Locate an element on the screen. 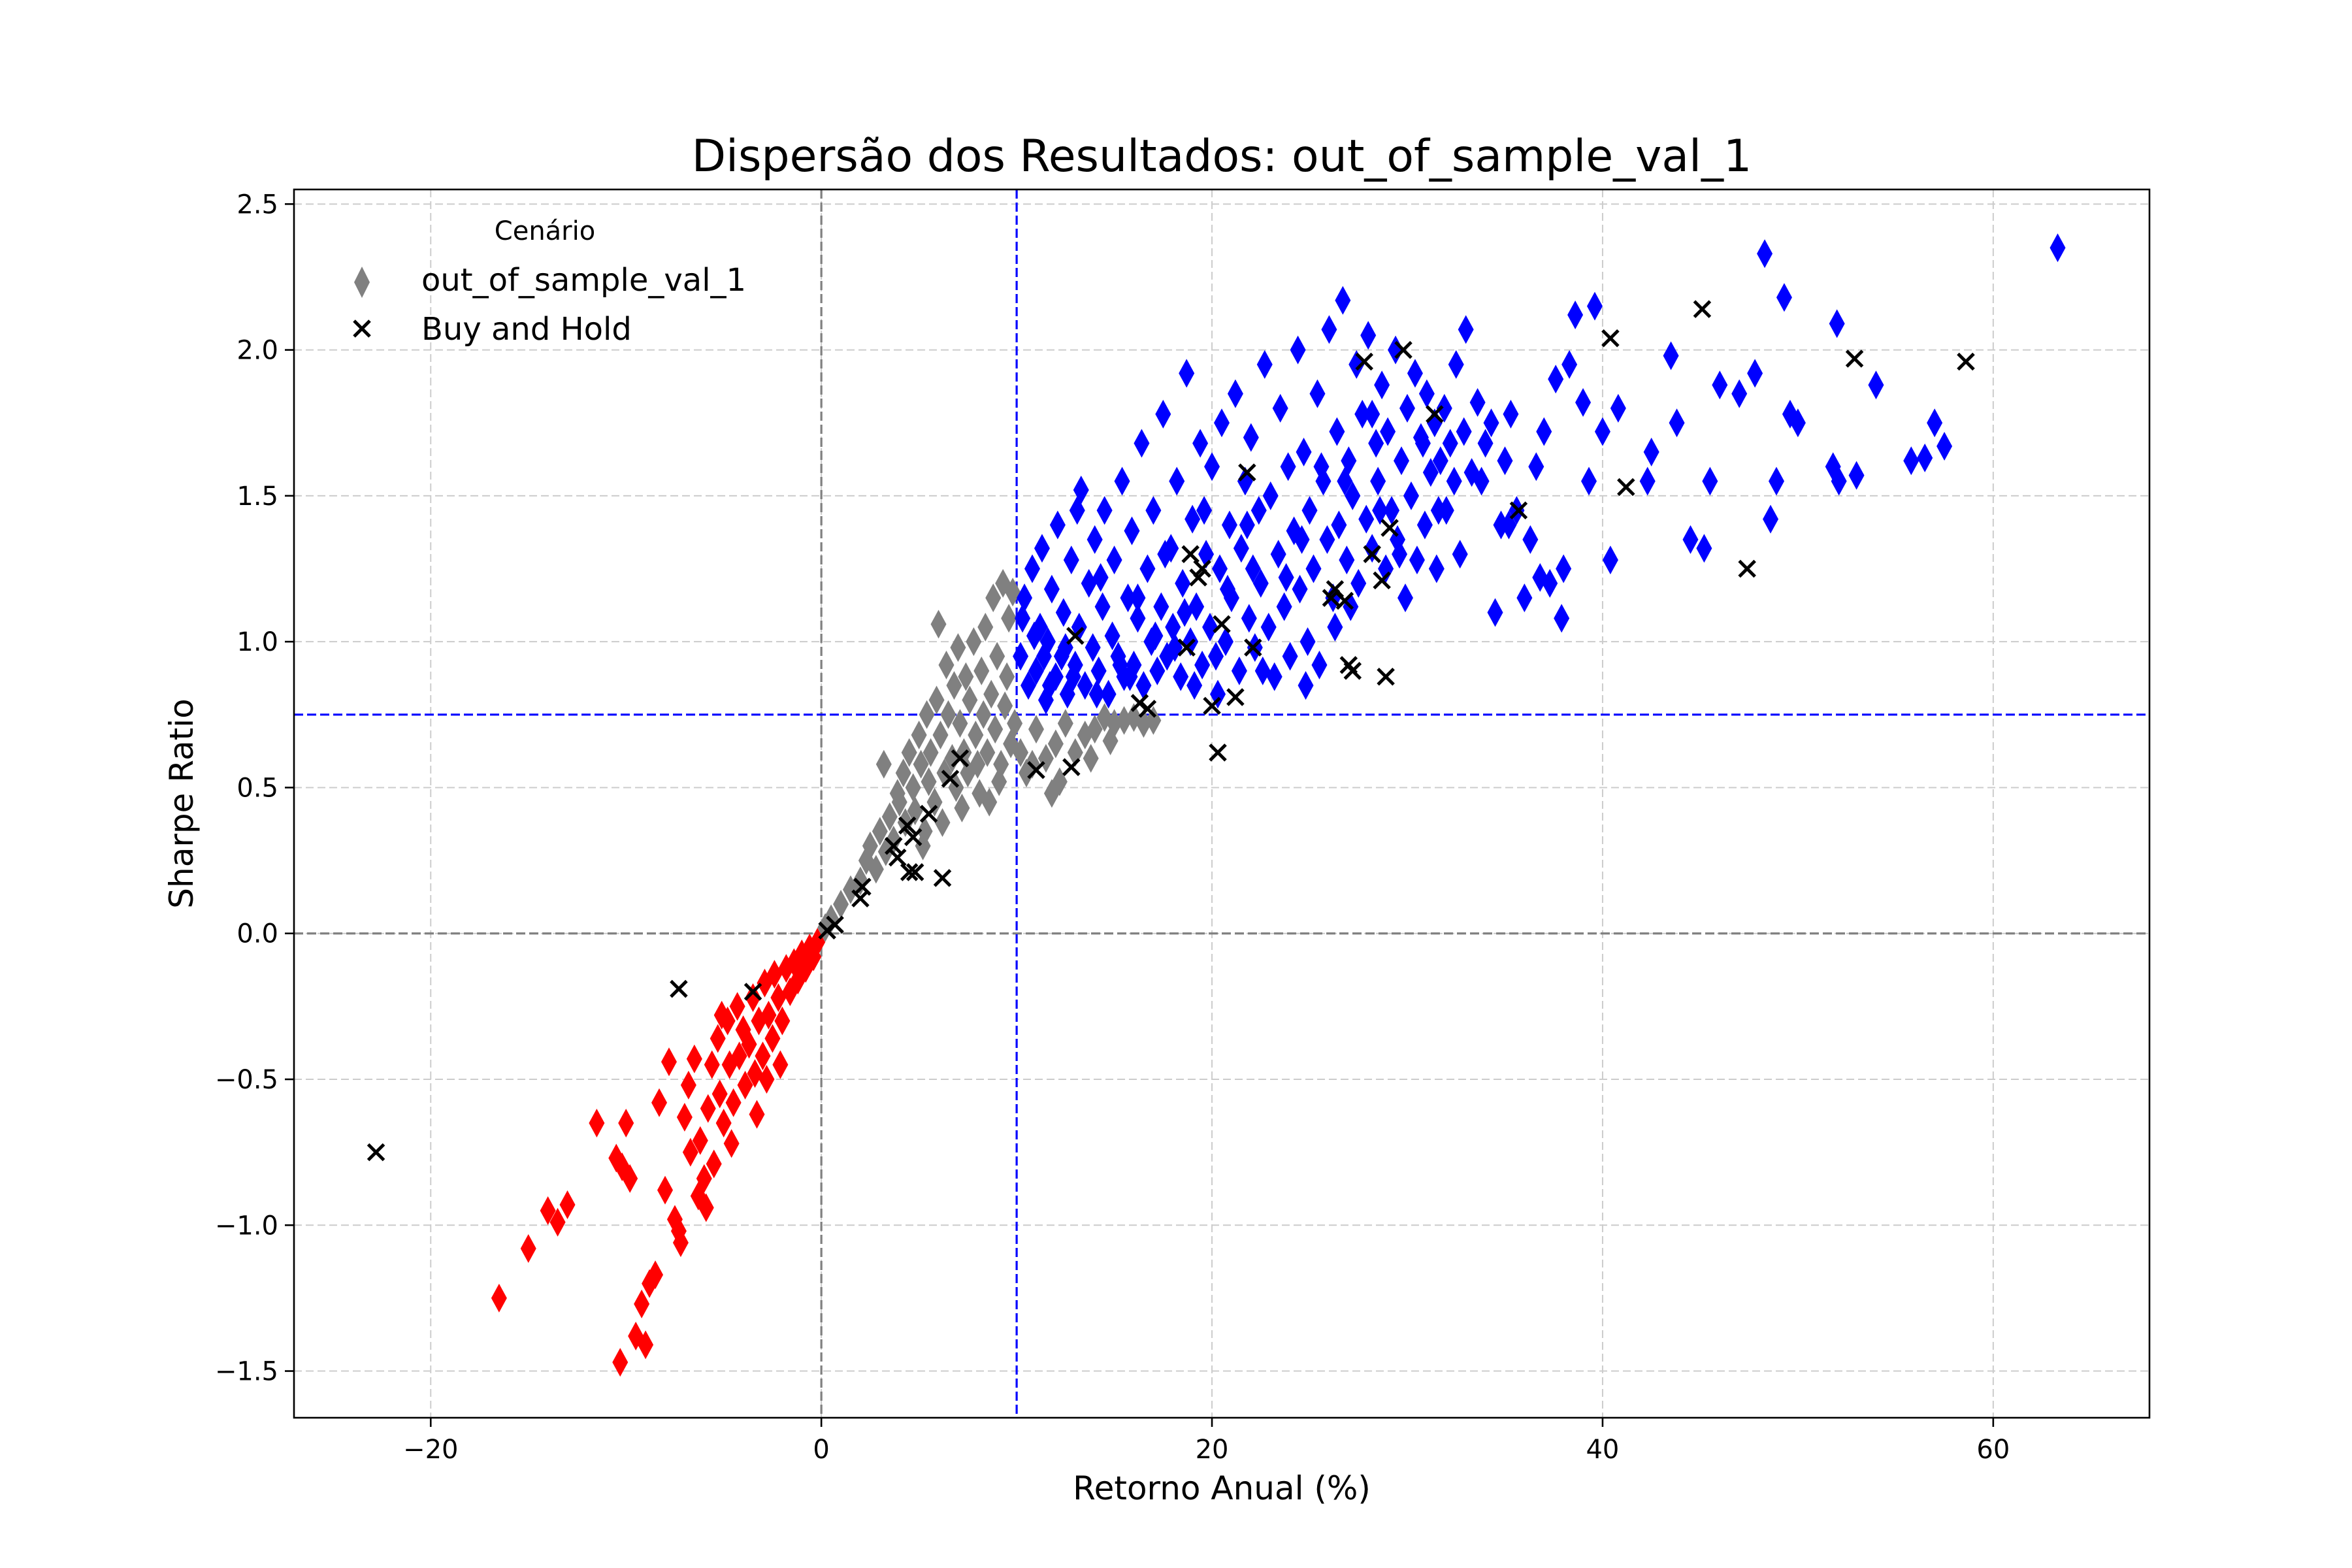 Image resolution: width=2352 pixels, height=1568 pixels. x-tick-label: 0 is located at coordinates (821, 1450).